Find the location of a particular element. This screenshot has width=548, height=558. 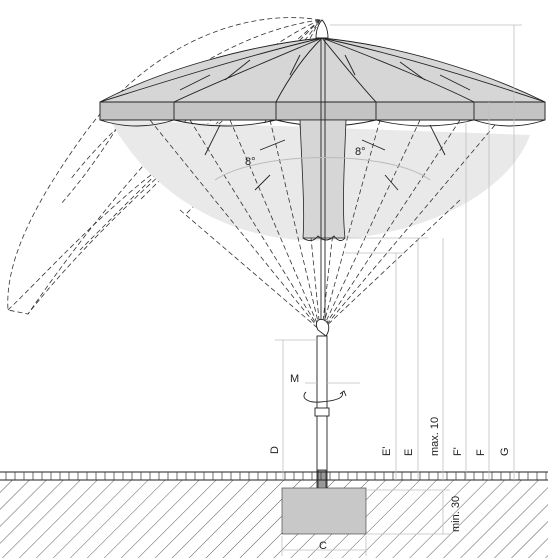

dim-M-label: M is located at coordinates (294, 379).